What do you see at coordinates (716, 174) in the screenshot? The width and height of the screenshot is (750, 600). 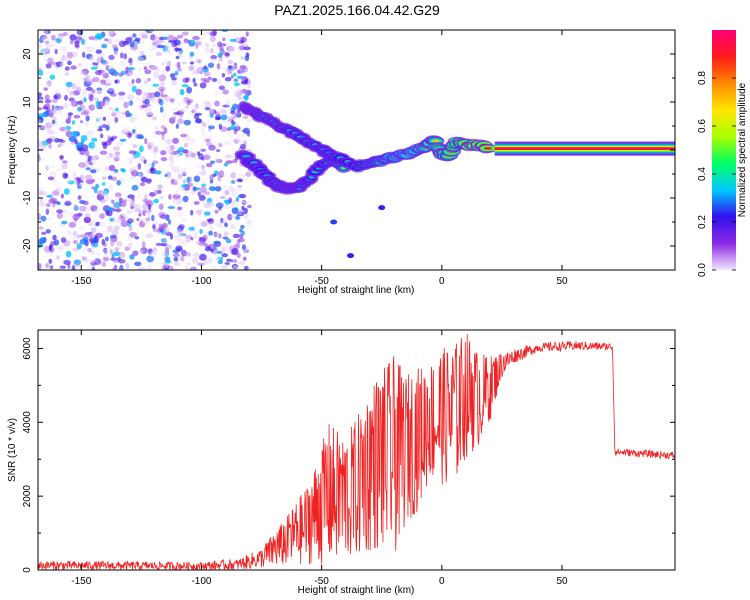 I see `colorbar-ticks: 0.0 0.2 0.4 0.6 0.8` at bounding box center [716, 174].